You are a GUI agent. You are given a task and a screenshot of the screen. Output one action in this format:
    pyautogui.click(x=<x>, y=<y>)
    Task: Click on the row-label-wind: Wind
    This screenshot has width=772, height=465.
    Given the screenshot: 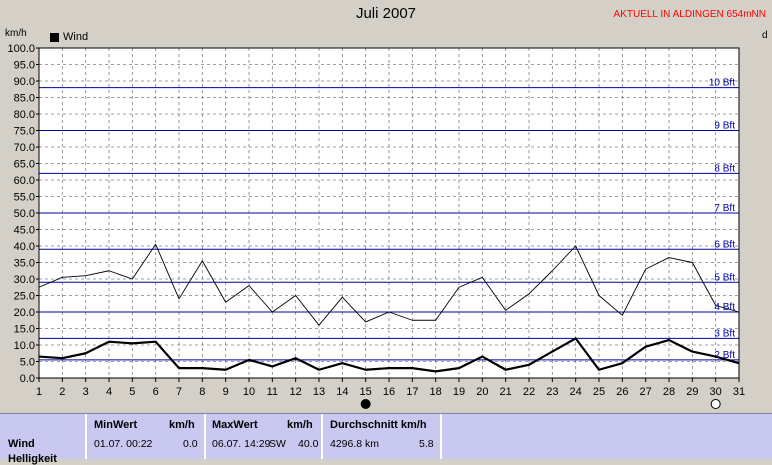 What is the action you would take?
    pyautogui.click(x=21, y=444)
    